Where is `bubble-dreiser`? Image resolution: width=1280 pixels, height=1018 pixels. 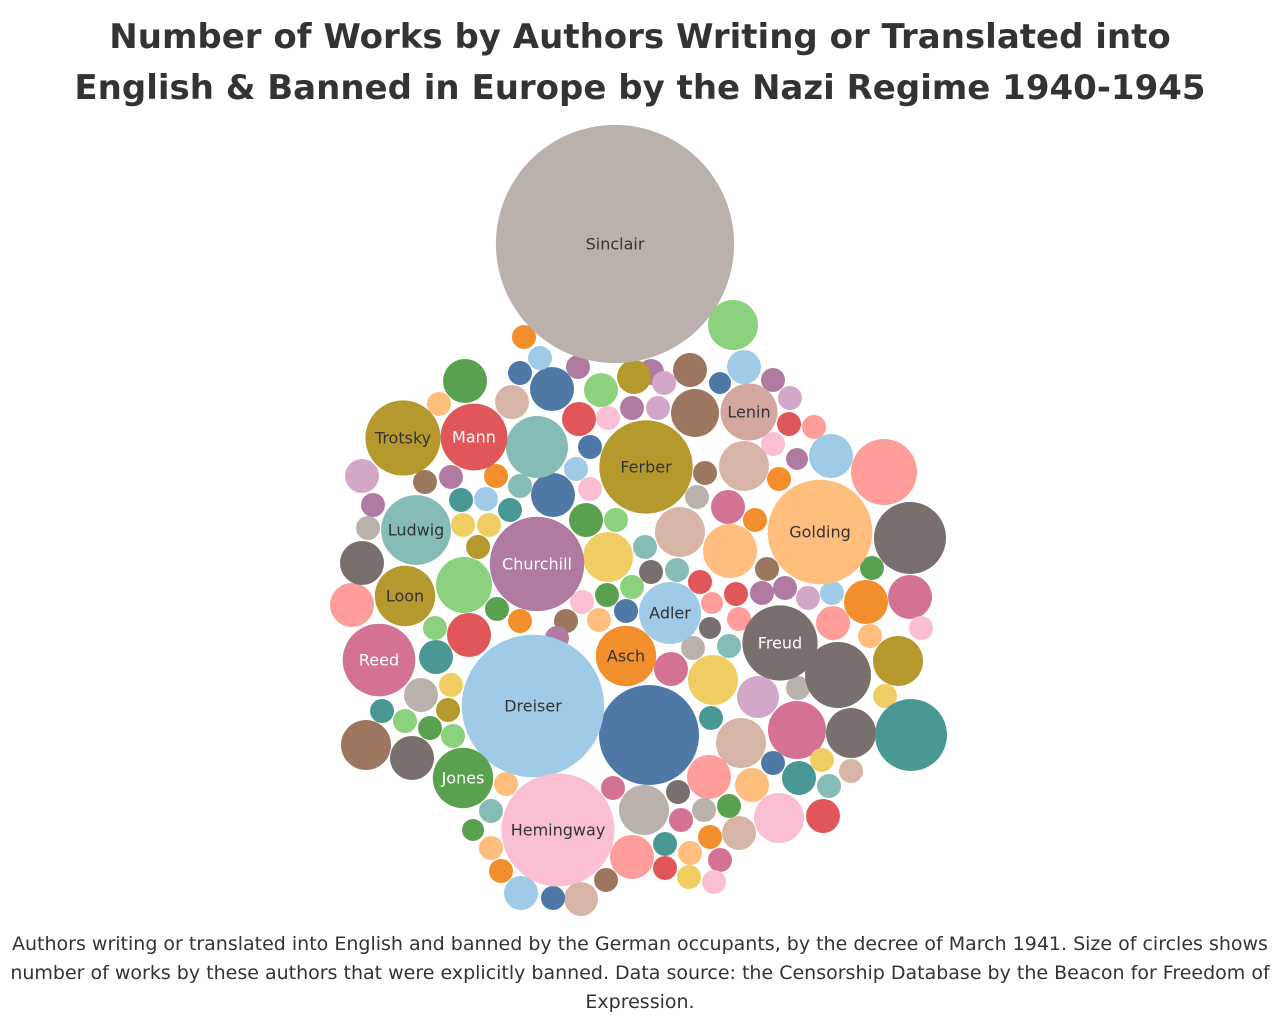
bubble-dreiser is located at coordinates (533, 706).